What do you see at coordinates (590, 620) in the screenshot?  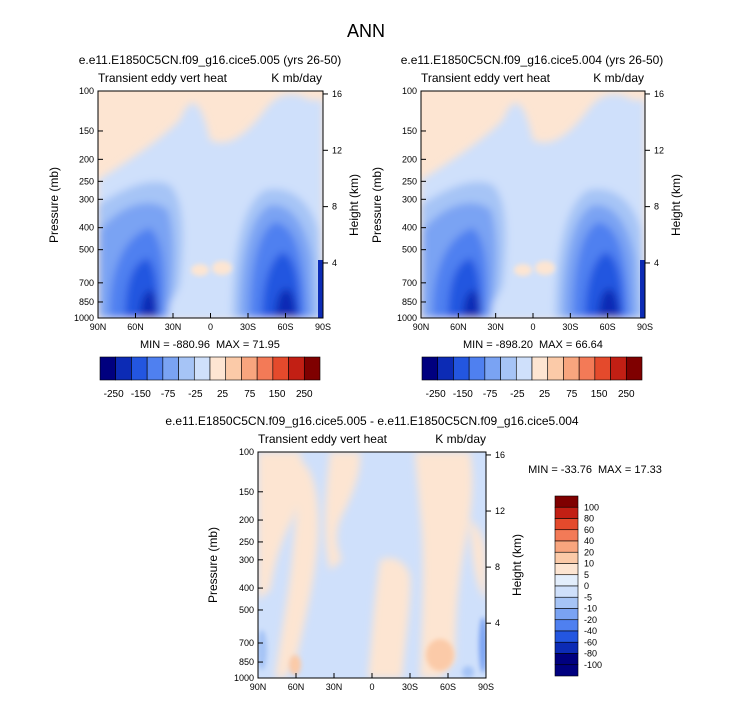 I see `colorbar-label: -20` at bounding box center [590, 620].